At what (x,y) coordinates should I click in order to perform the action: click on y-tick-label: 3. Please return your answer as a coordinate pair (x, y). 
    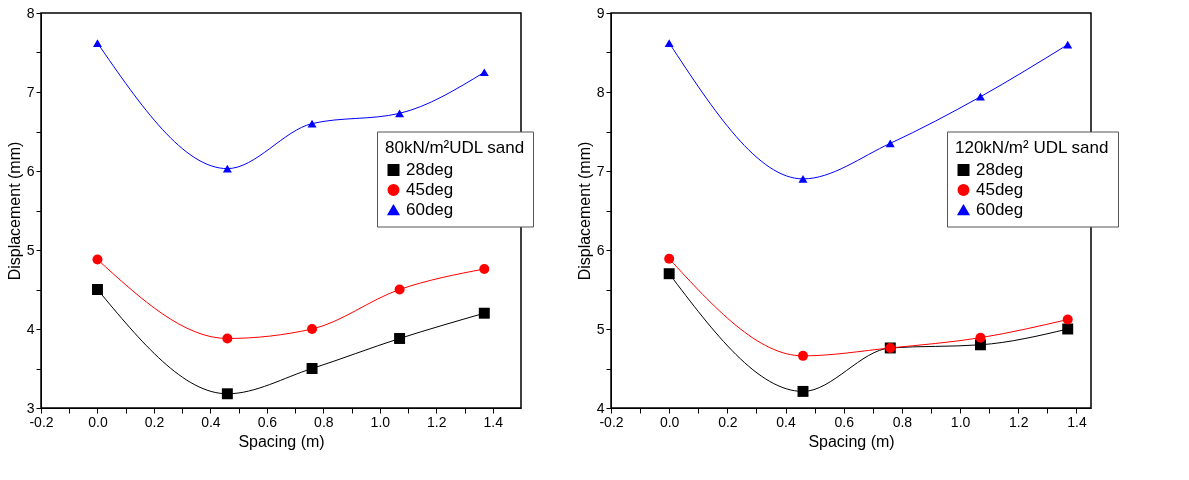
    Looking at the image, I should click on (30, 407).